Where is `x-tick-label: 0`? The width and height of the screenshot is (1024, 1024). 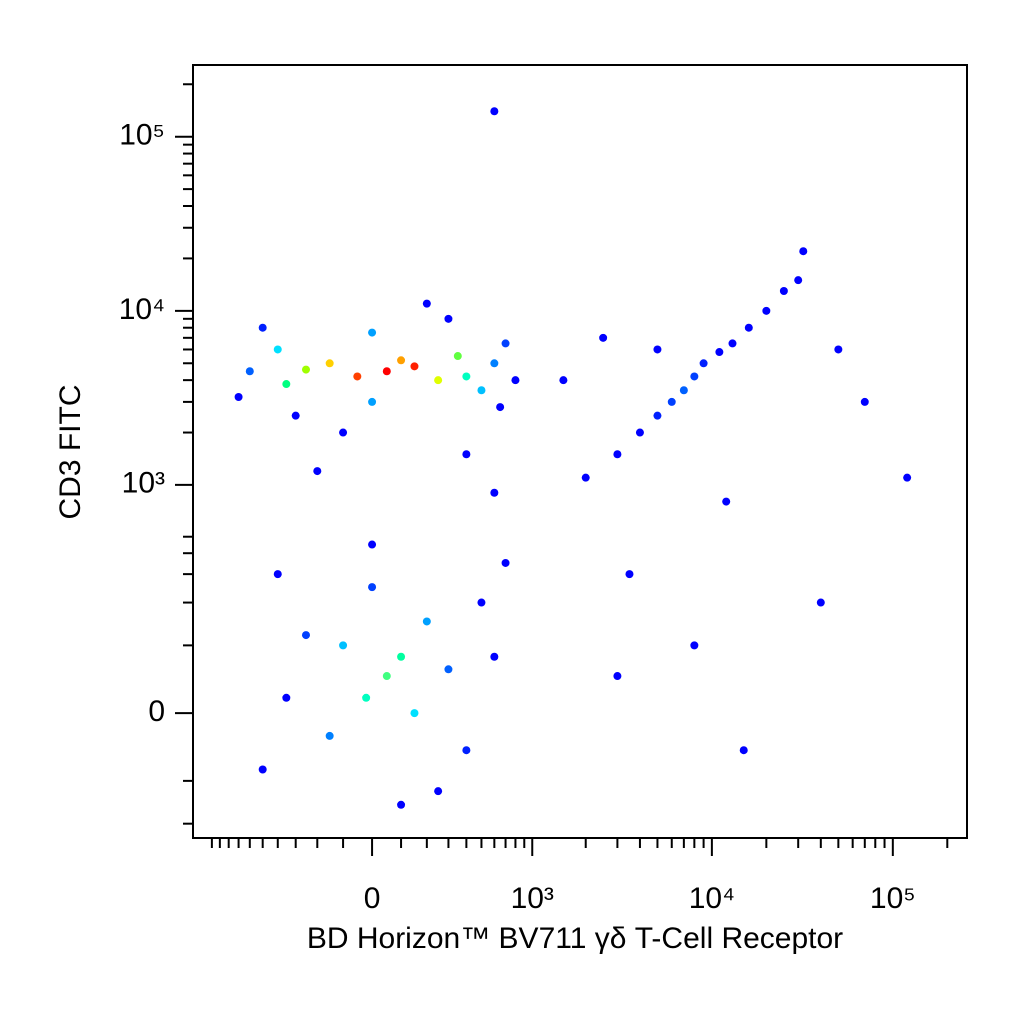
x-tick-label: 0 is located at coordinates (372, 898).